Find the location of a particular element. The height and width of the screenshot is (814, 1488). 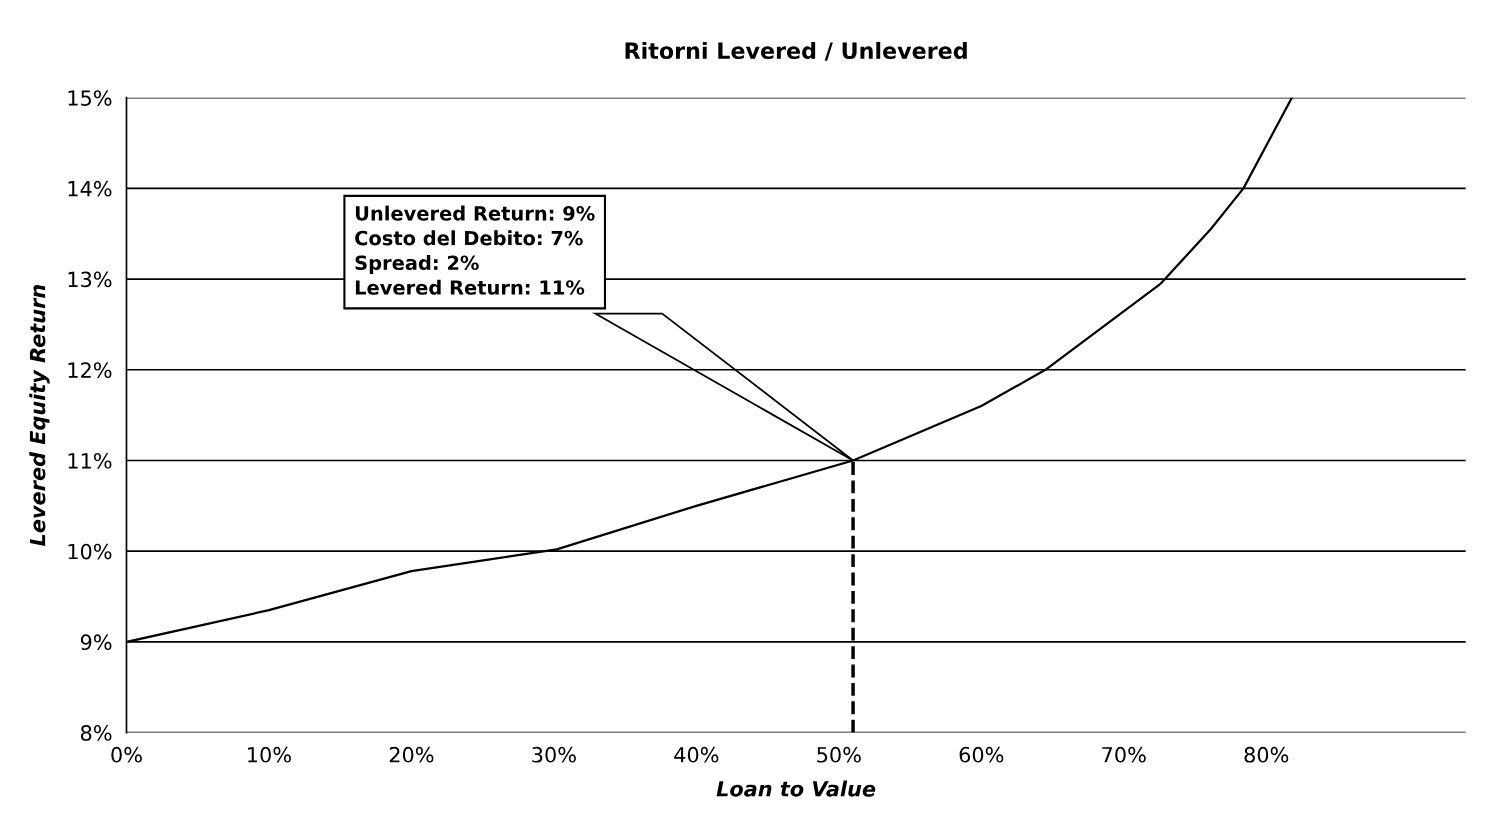

y-axis-title: Levered Equity Return is located at coordinates (39, 416).